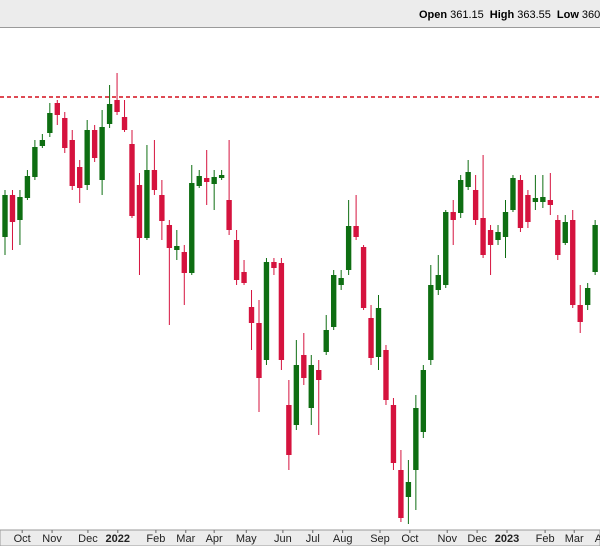 This screenshot has width=600, height=546. What do you see at coordinates (246, 539) in the screenshot?
I see `x-tick-label: May` at bounding box center [246, 539].